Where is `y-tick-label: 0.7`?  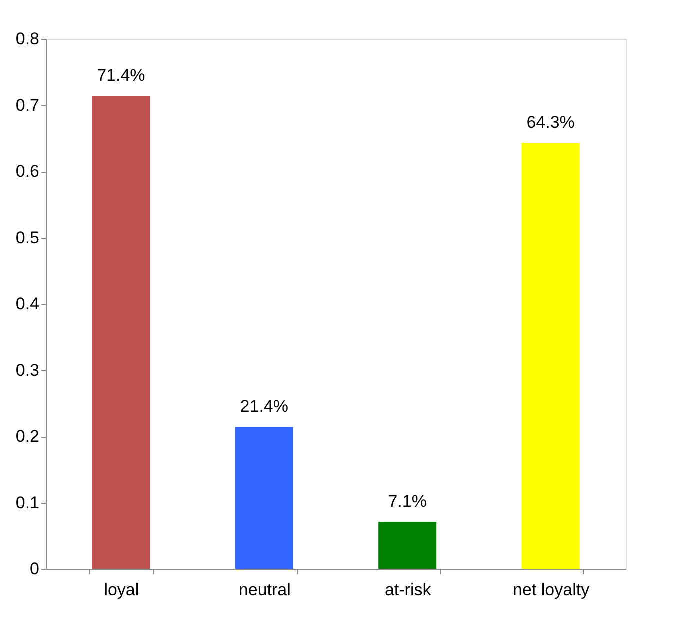 y-tick-label: 0.7 is located at coordinates (28, 105).